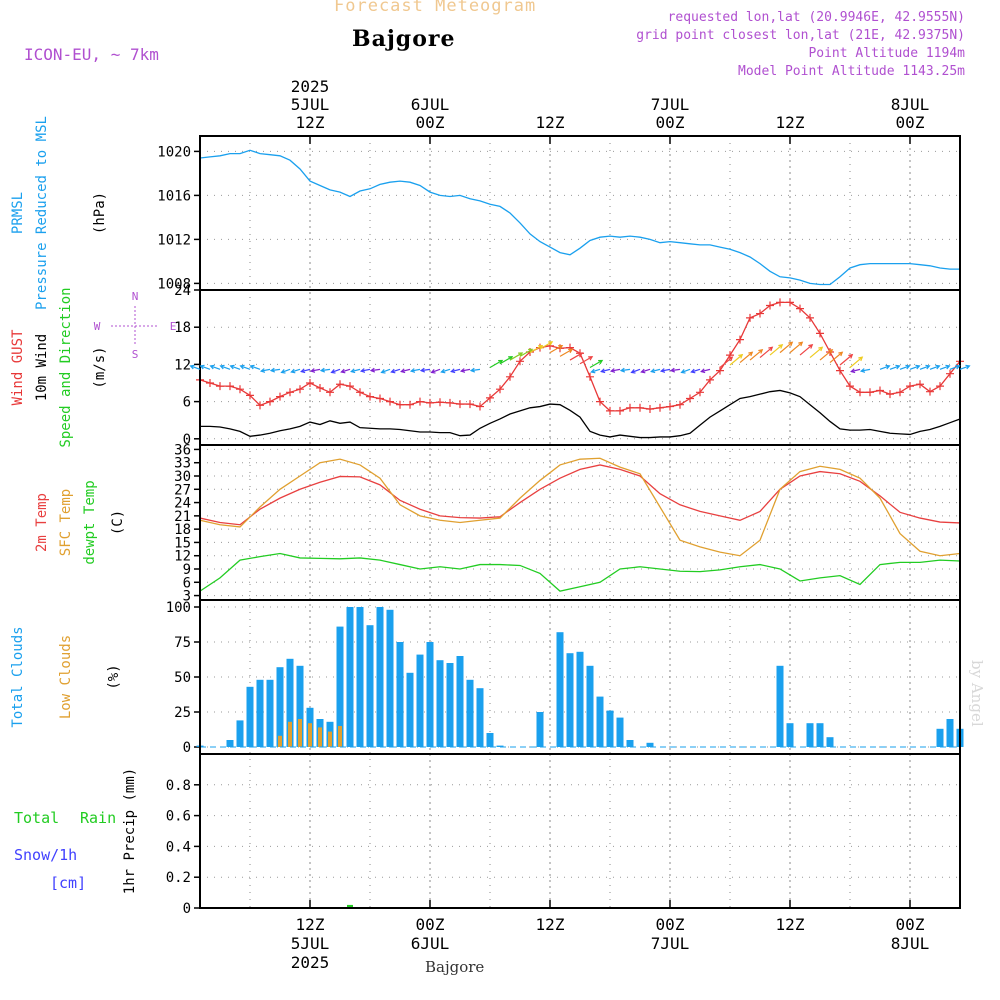 This screenshot has height=1000, width=1000. What do you see at coordinates (174, 240) in the screenshot?
I see `pressure-ytick-label: 1012` at bounding box center [174, 240].